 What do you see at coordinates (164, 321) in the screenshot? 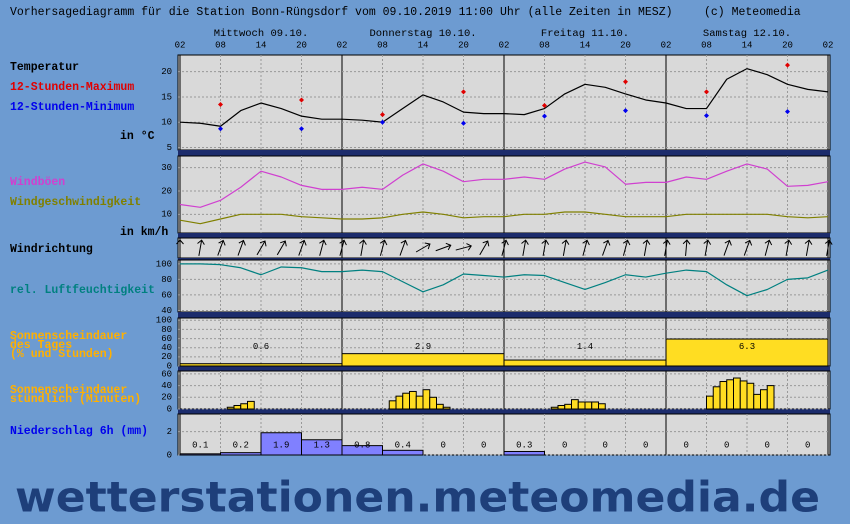
I see `y-tick-label: 100` at bounding box center [164, 321].